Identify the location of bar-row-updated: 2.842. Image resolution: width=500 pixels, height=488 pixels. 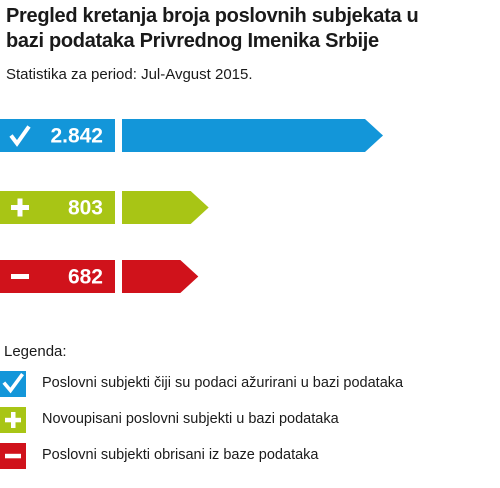
(191, 135).